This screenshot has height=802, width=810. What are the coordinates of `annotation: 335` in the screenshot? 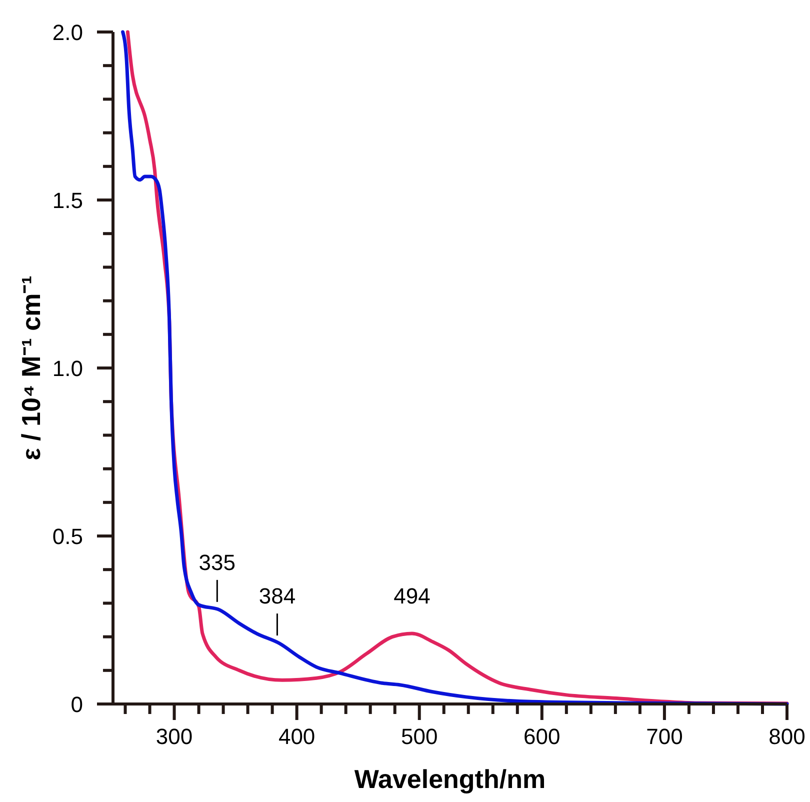 It's located at (217, 562).